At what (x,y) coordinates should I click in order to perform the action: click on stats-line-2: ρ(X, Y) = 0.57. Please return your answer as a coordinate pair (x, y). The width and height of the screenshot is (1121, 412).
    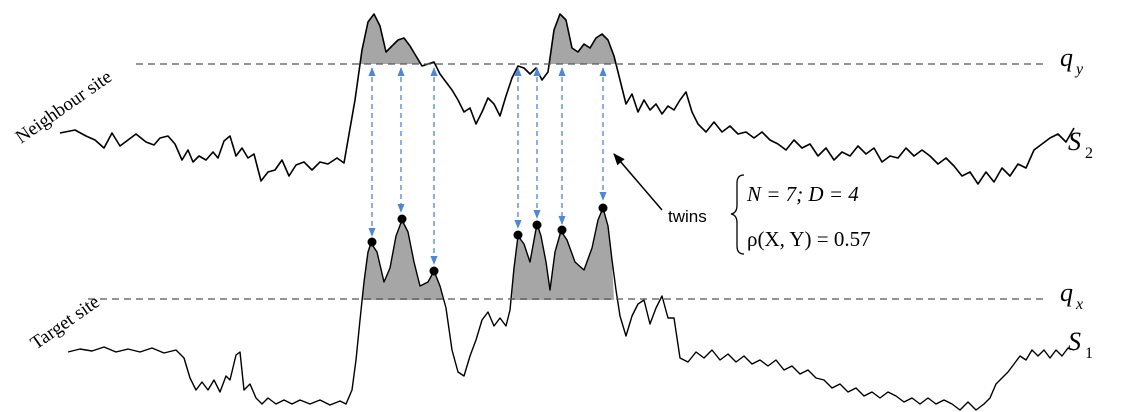
    Looking at the image, I should click on (809, 239).